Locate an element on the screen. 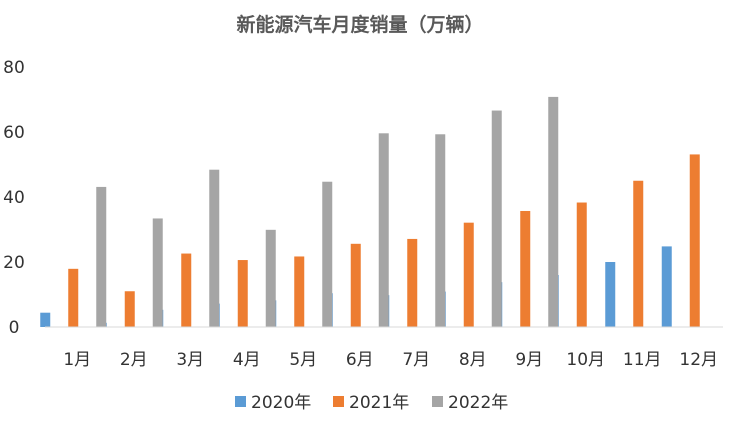 The width and height of the screenshot is (733, 425). y-tick-label: 60 is located at coordinates (14, 133).